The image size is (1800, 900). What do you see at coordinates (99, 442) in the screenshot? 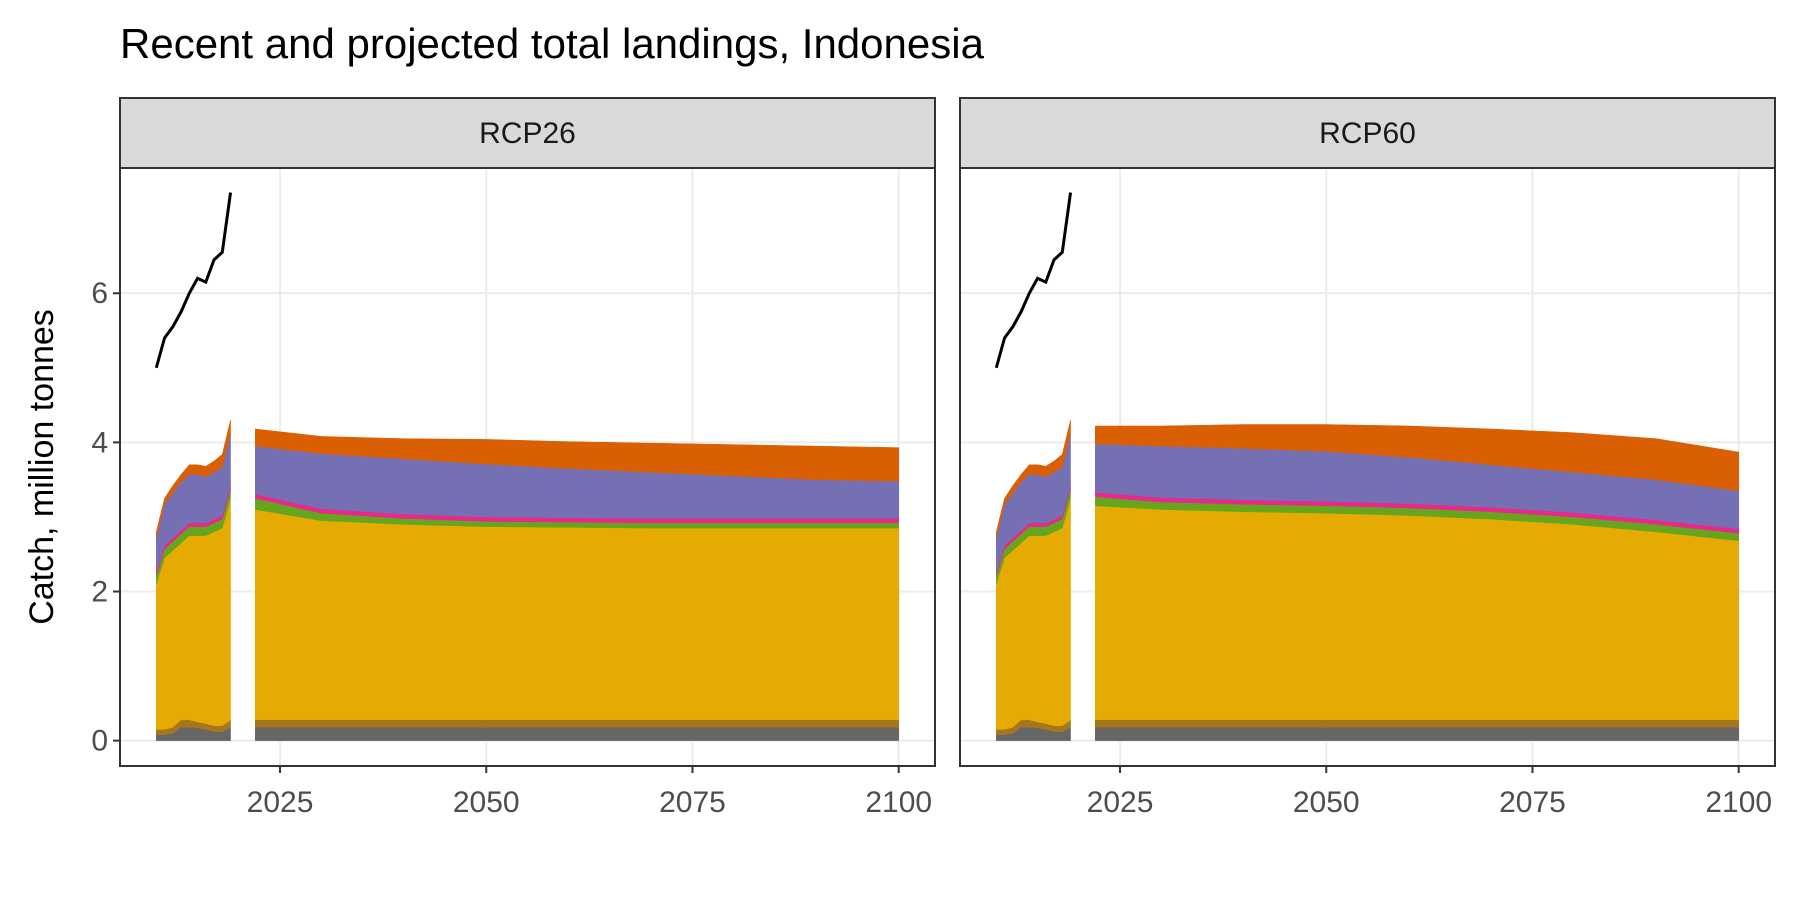
I see `y-tick-label: 4` at bounding box center [99, 442].